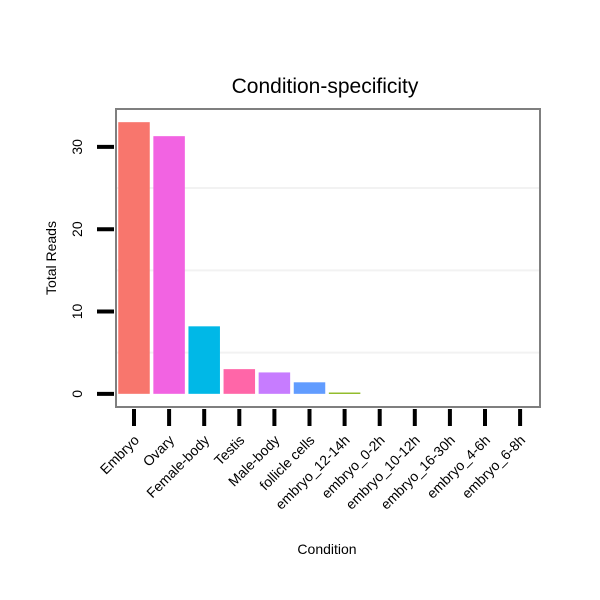 Image resolution: width=600 pixels, height=600 pixels. Describe the element at coordinates (120, 455) in the screenshot. I see `x-tick-label: Embryo` at that location.